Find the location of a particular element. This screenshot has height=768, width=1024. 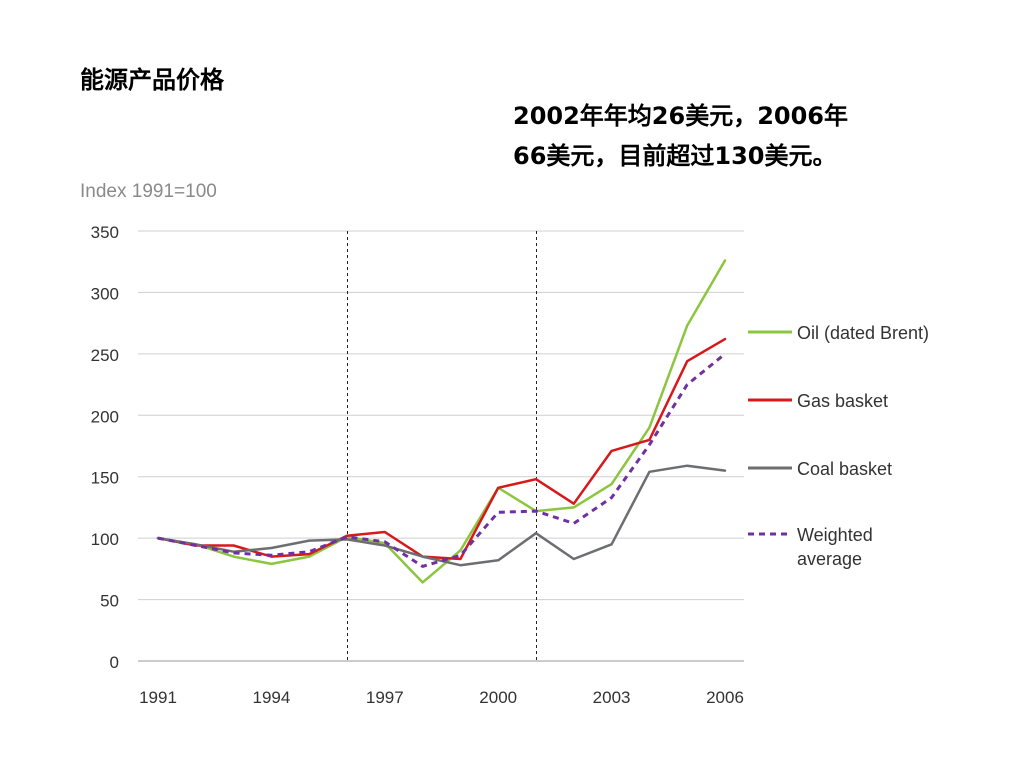

legend-label-line: Coal basket is located at coordinates (844, 469).